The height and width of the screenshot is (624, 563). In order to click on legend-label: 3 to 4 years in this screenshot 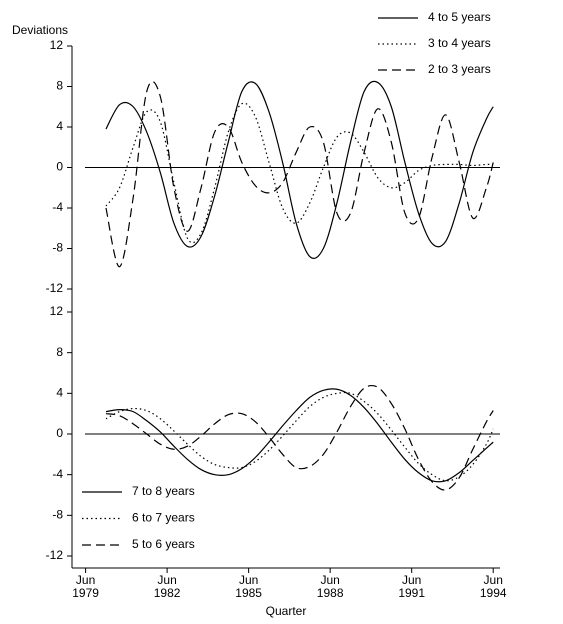, I will do `click(459, 43)`.